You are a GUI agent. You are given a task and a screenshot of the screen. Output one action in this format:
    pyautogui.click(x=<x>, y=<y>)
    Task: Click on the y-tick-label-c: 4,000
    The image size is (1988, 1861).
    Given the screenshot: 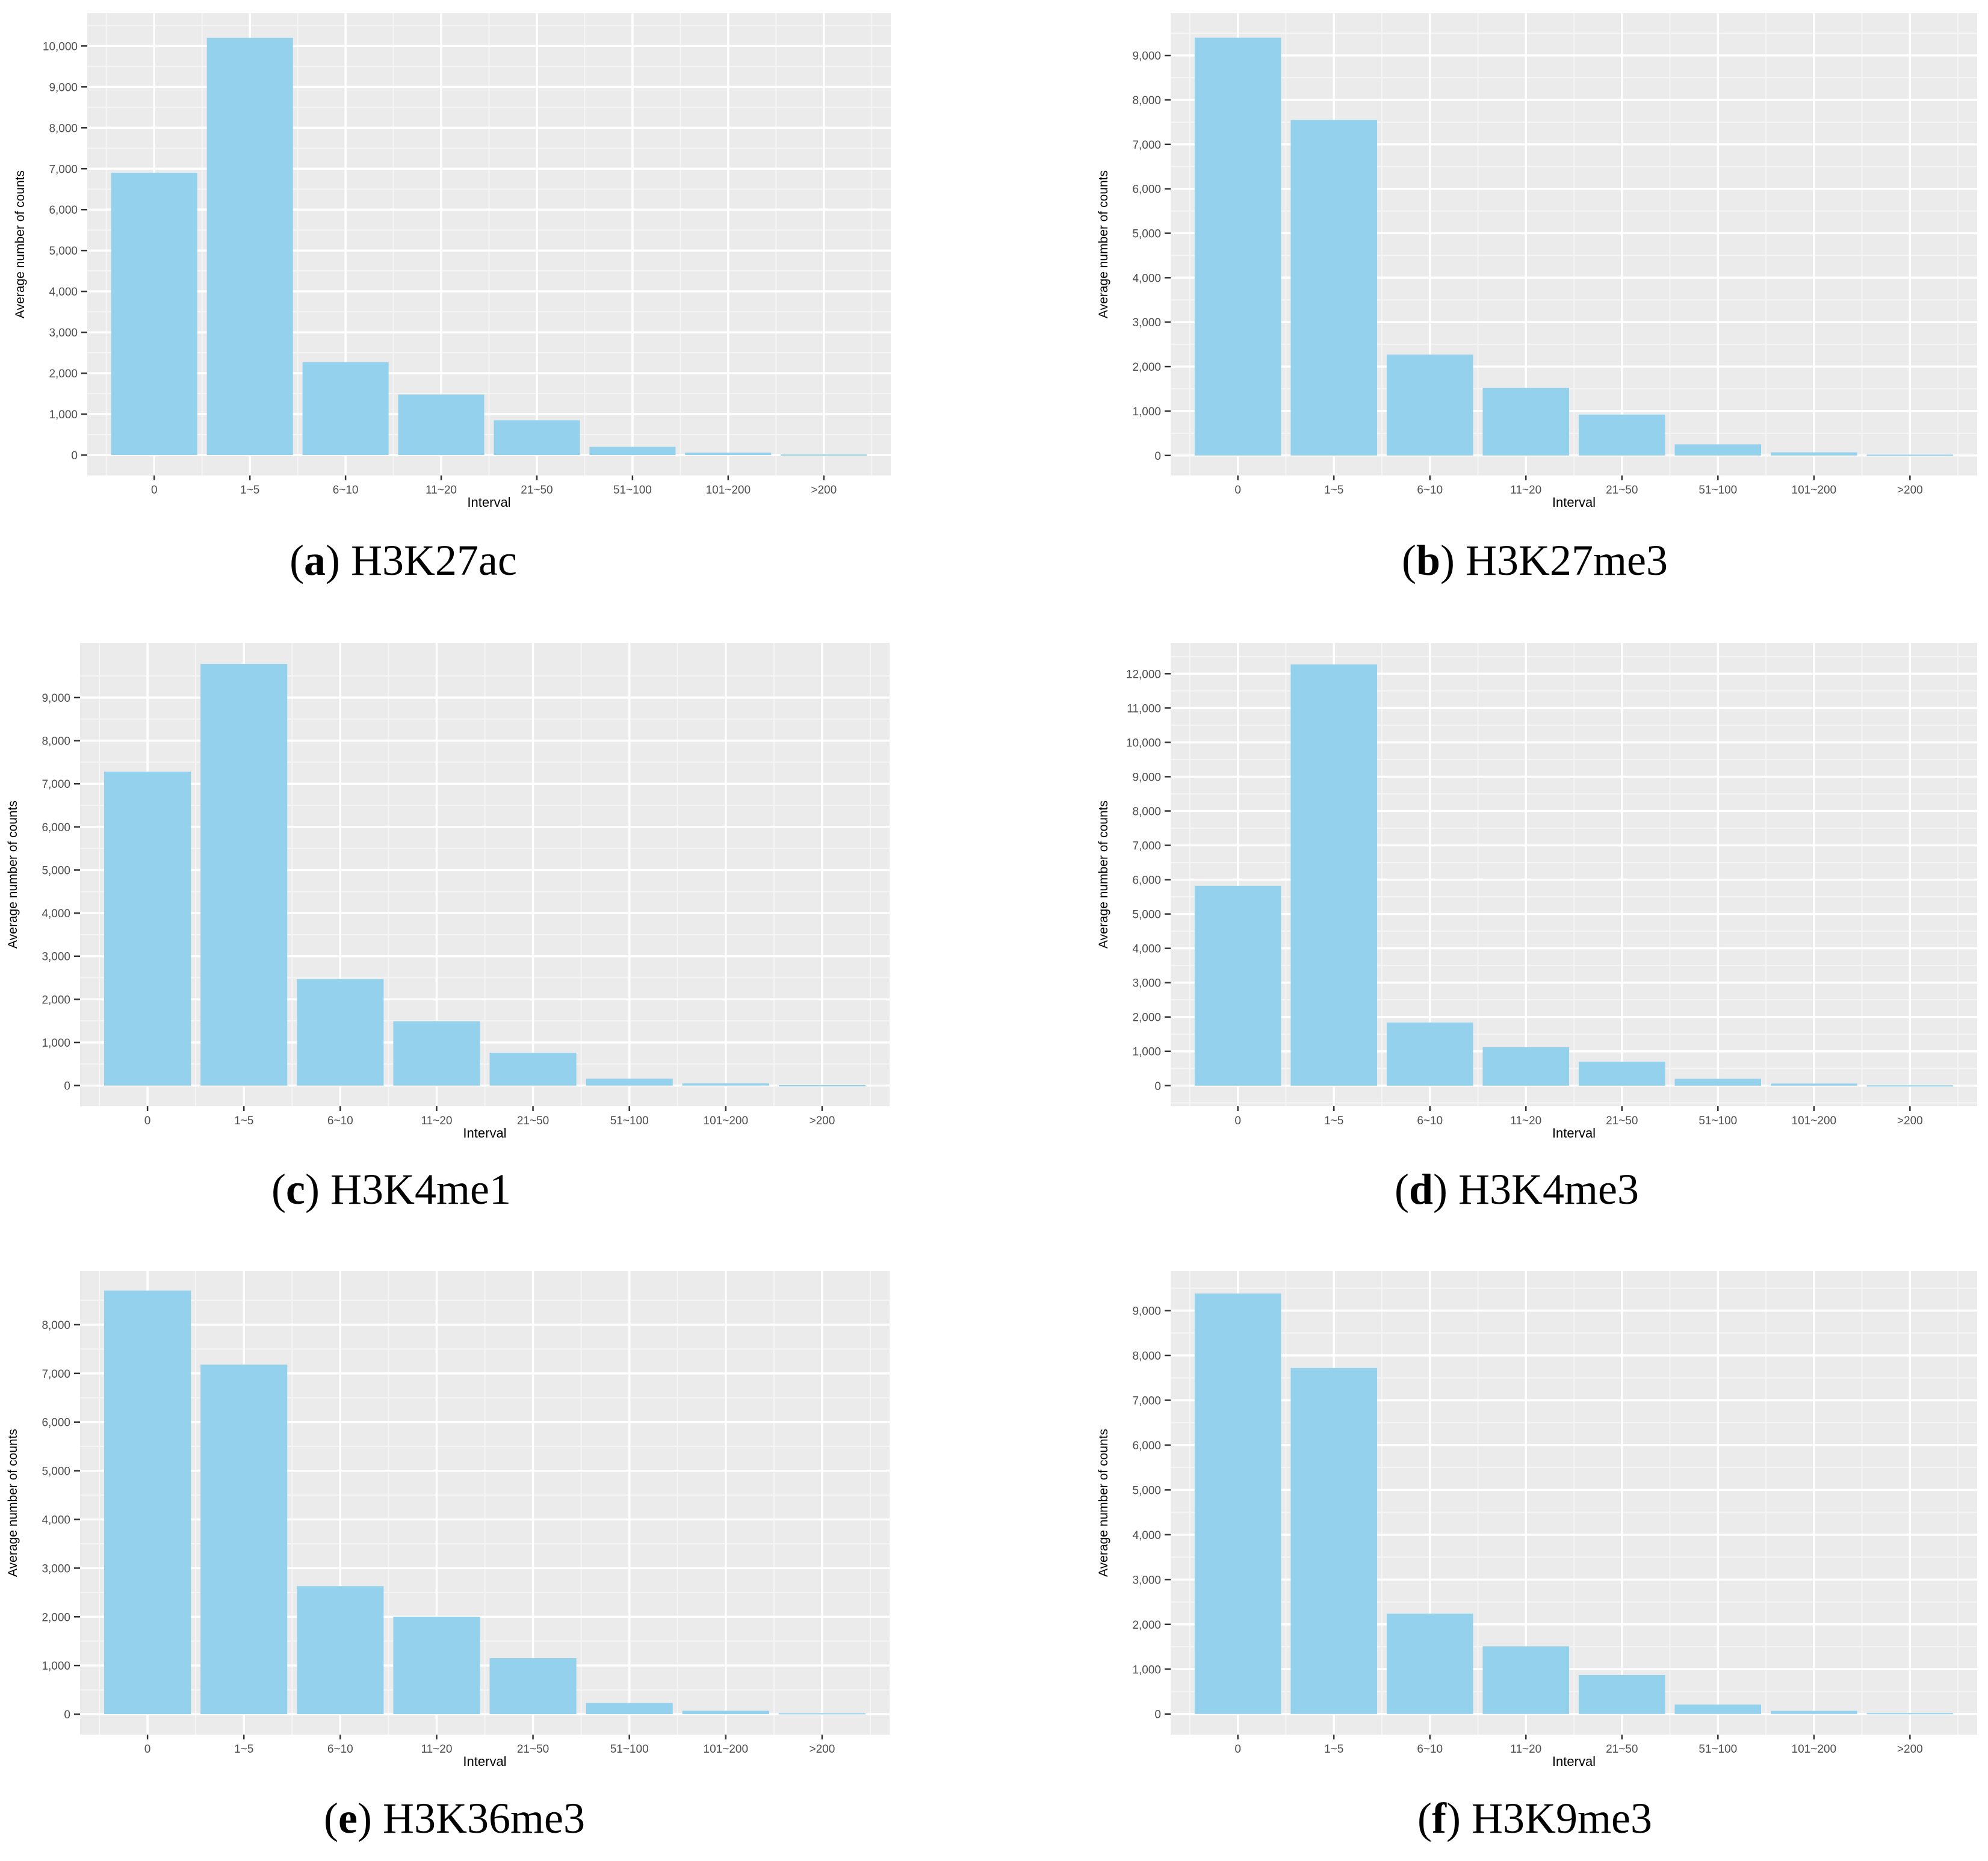 What is the action you would take?
    pyautogui.click(x=56, y=914)
    